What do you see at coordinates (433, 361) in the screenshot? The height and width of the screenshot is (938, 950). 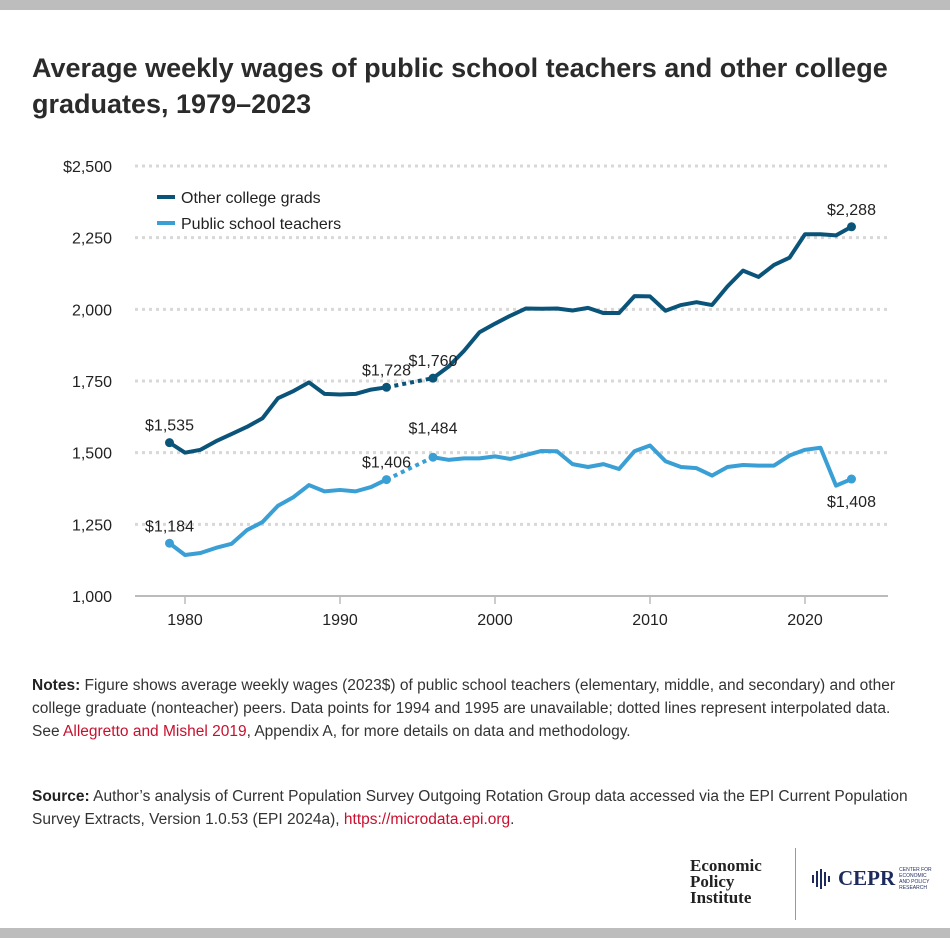 I see `data-label: $1,760` at bounding box center [433, 361].